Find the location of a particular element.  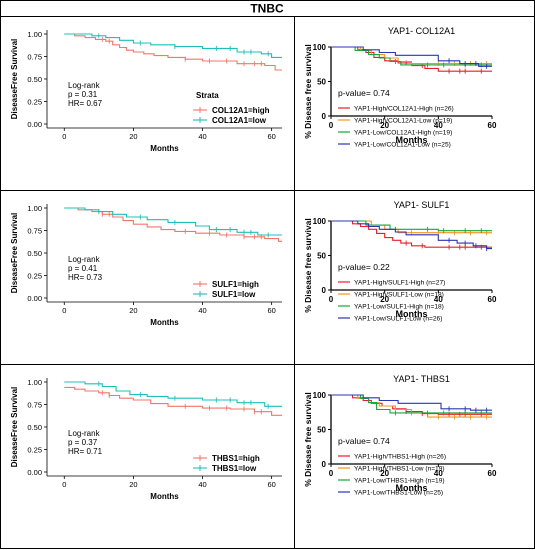

survival-curve-col12a1-low is located at coordinates (173, 45).